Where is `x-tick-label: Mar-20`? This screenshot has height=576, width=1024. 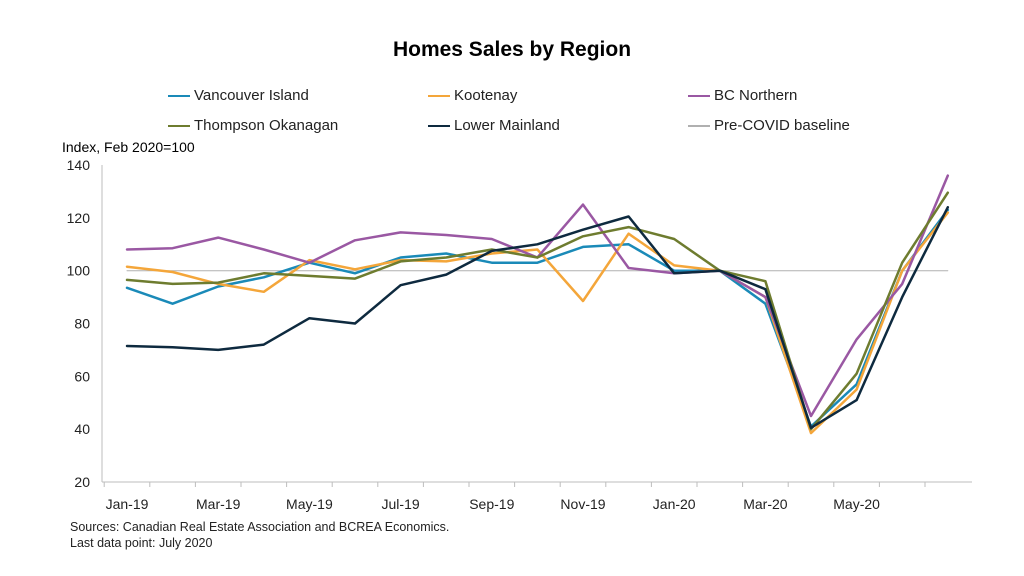 x-tick-label: Mar-20 is located at coordinates (765, 504).